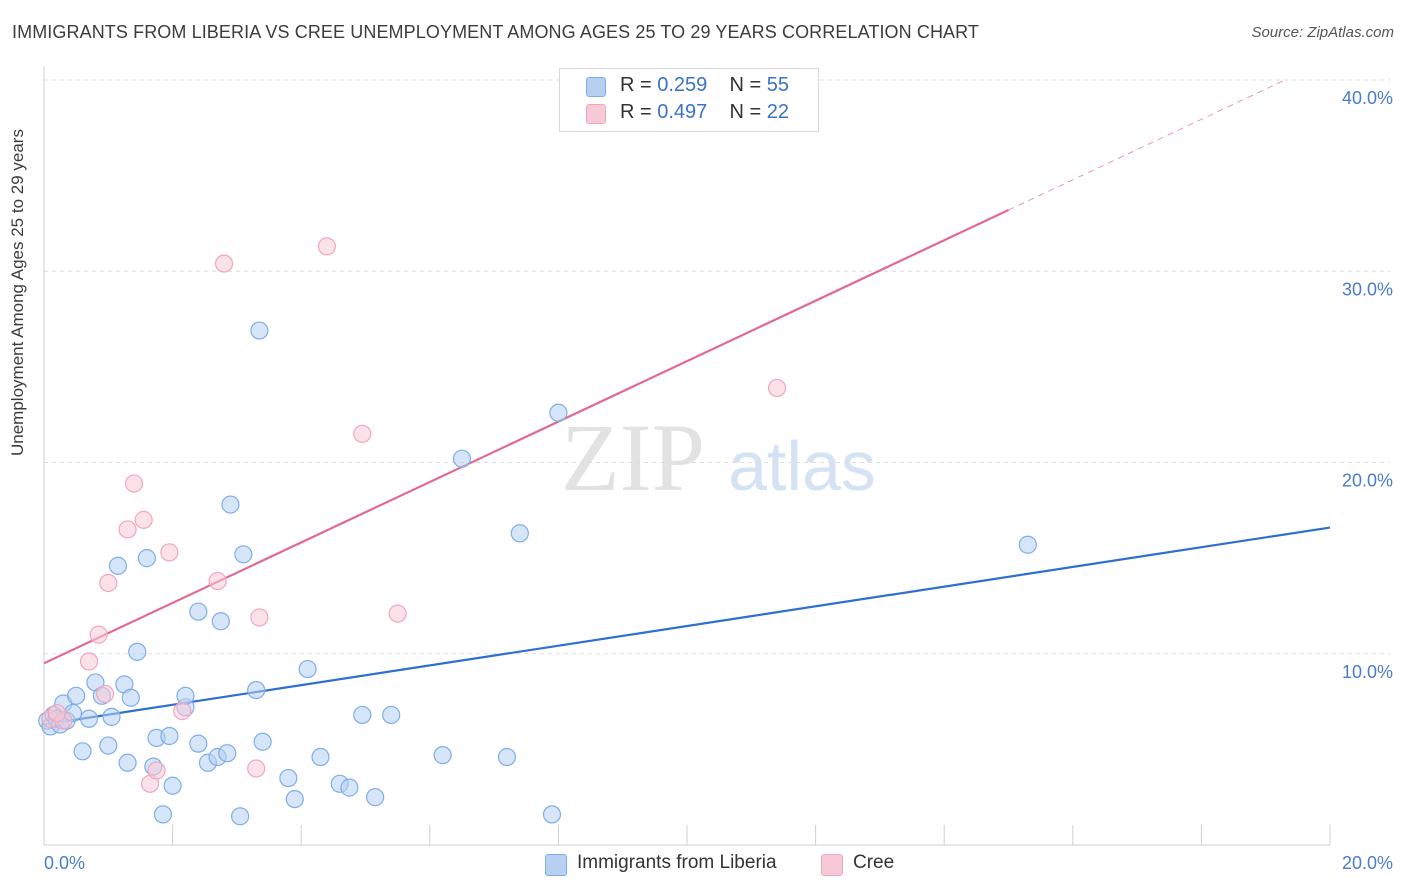  I want to click on bottom-legend-swatch-liberia, so click(556, 865).